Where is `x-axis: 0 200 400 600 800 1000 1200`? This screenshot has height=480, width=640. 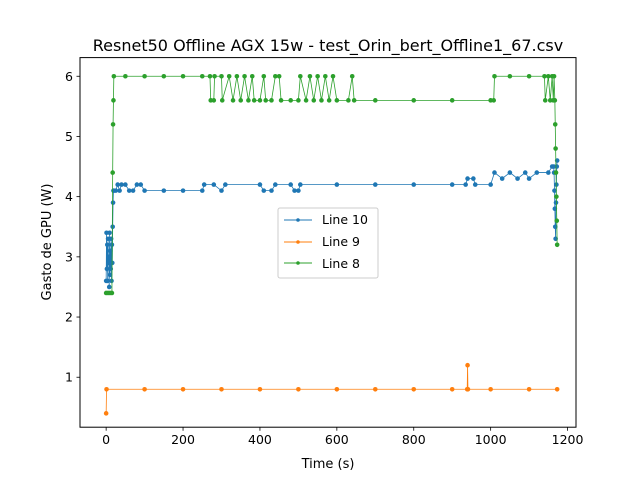 x-axis: 0 200 400 600 800 1000 1200 is located at coordinates (342, 437).